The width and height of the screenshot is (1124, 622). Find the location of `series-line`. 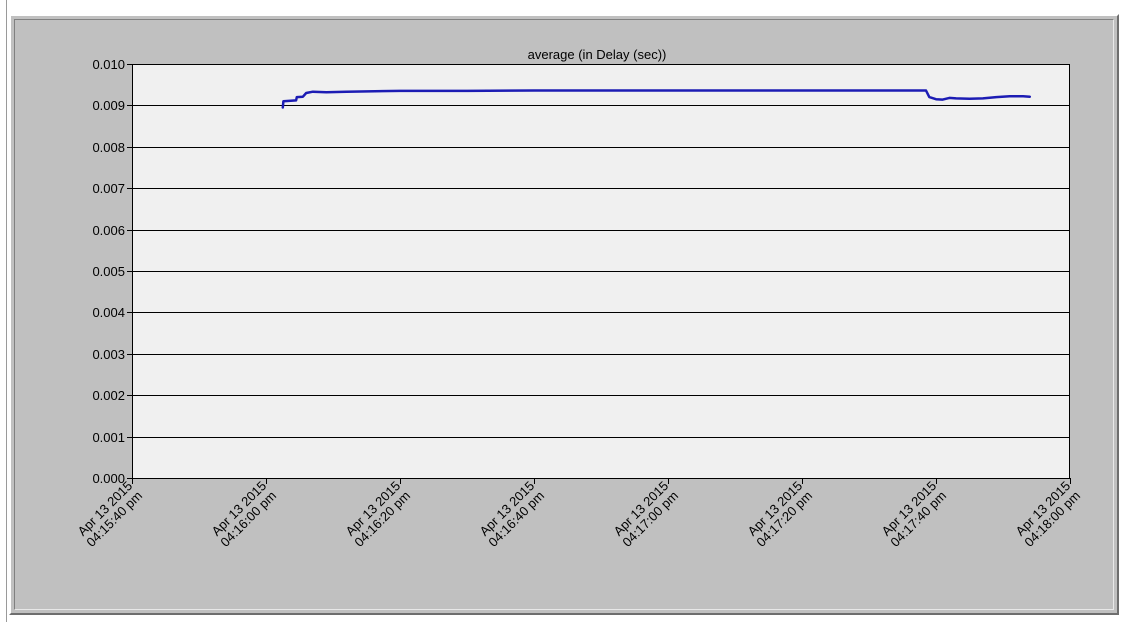

series-line is located at coordinates (656, 99).